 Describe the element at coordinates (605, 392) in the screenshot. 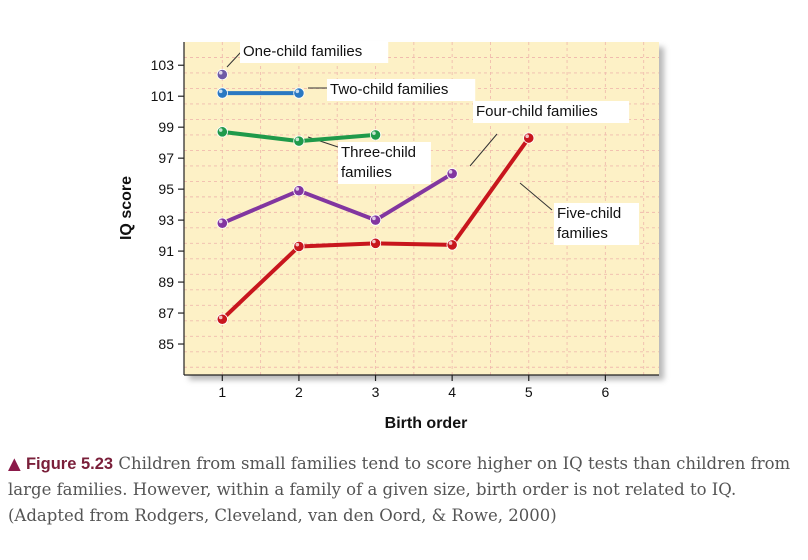

I see `x-tick-label: 6` at that location.